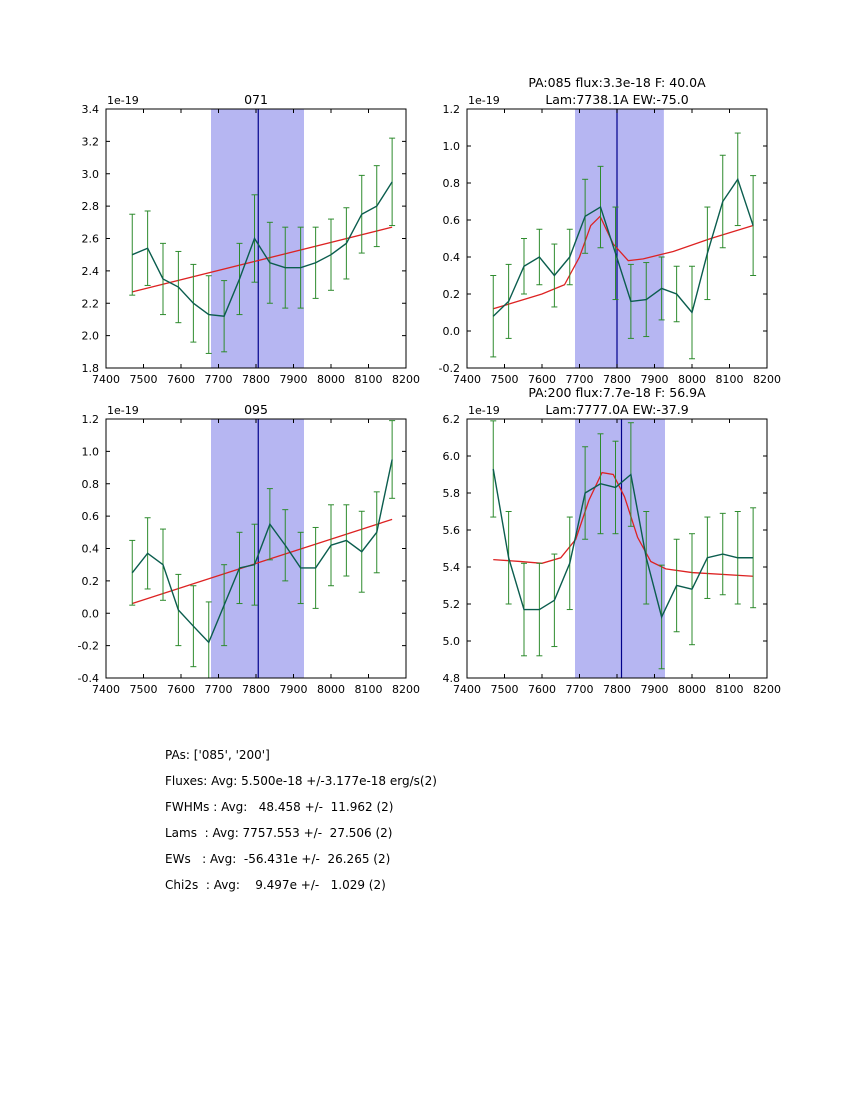 Image resolution: width=850 pixels, height=1100 pixels. I want to click on svg-text: 1.8, so click(91, 368).